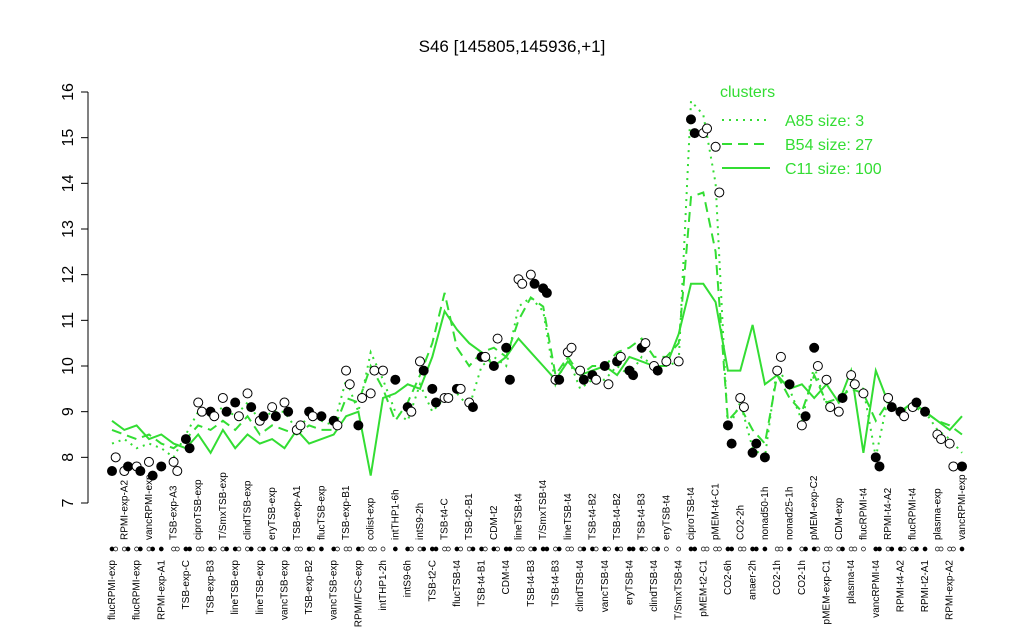 Image resolution: width=1024 pixels, height=640 pixels. I want to click on y-tick-label: 9, so click(68, 411).